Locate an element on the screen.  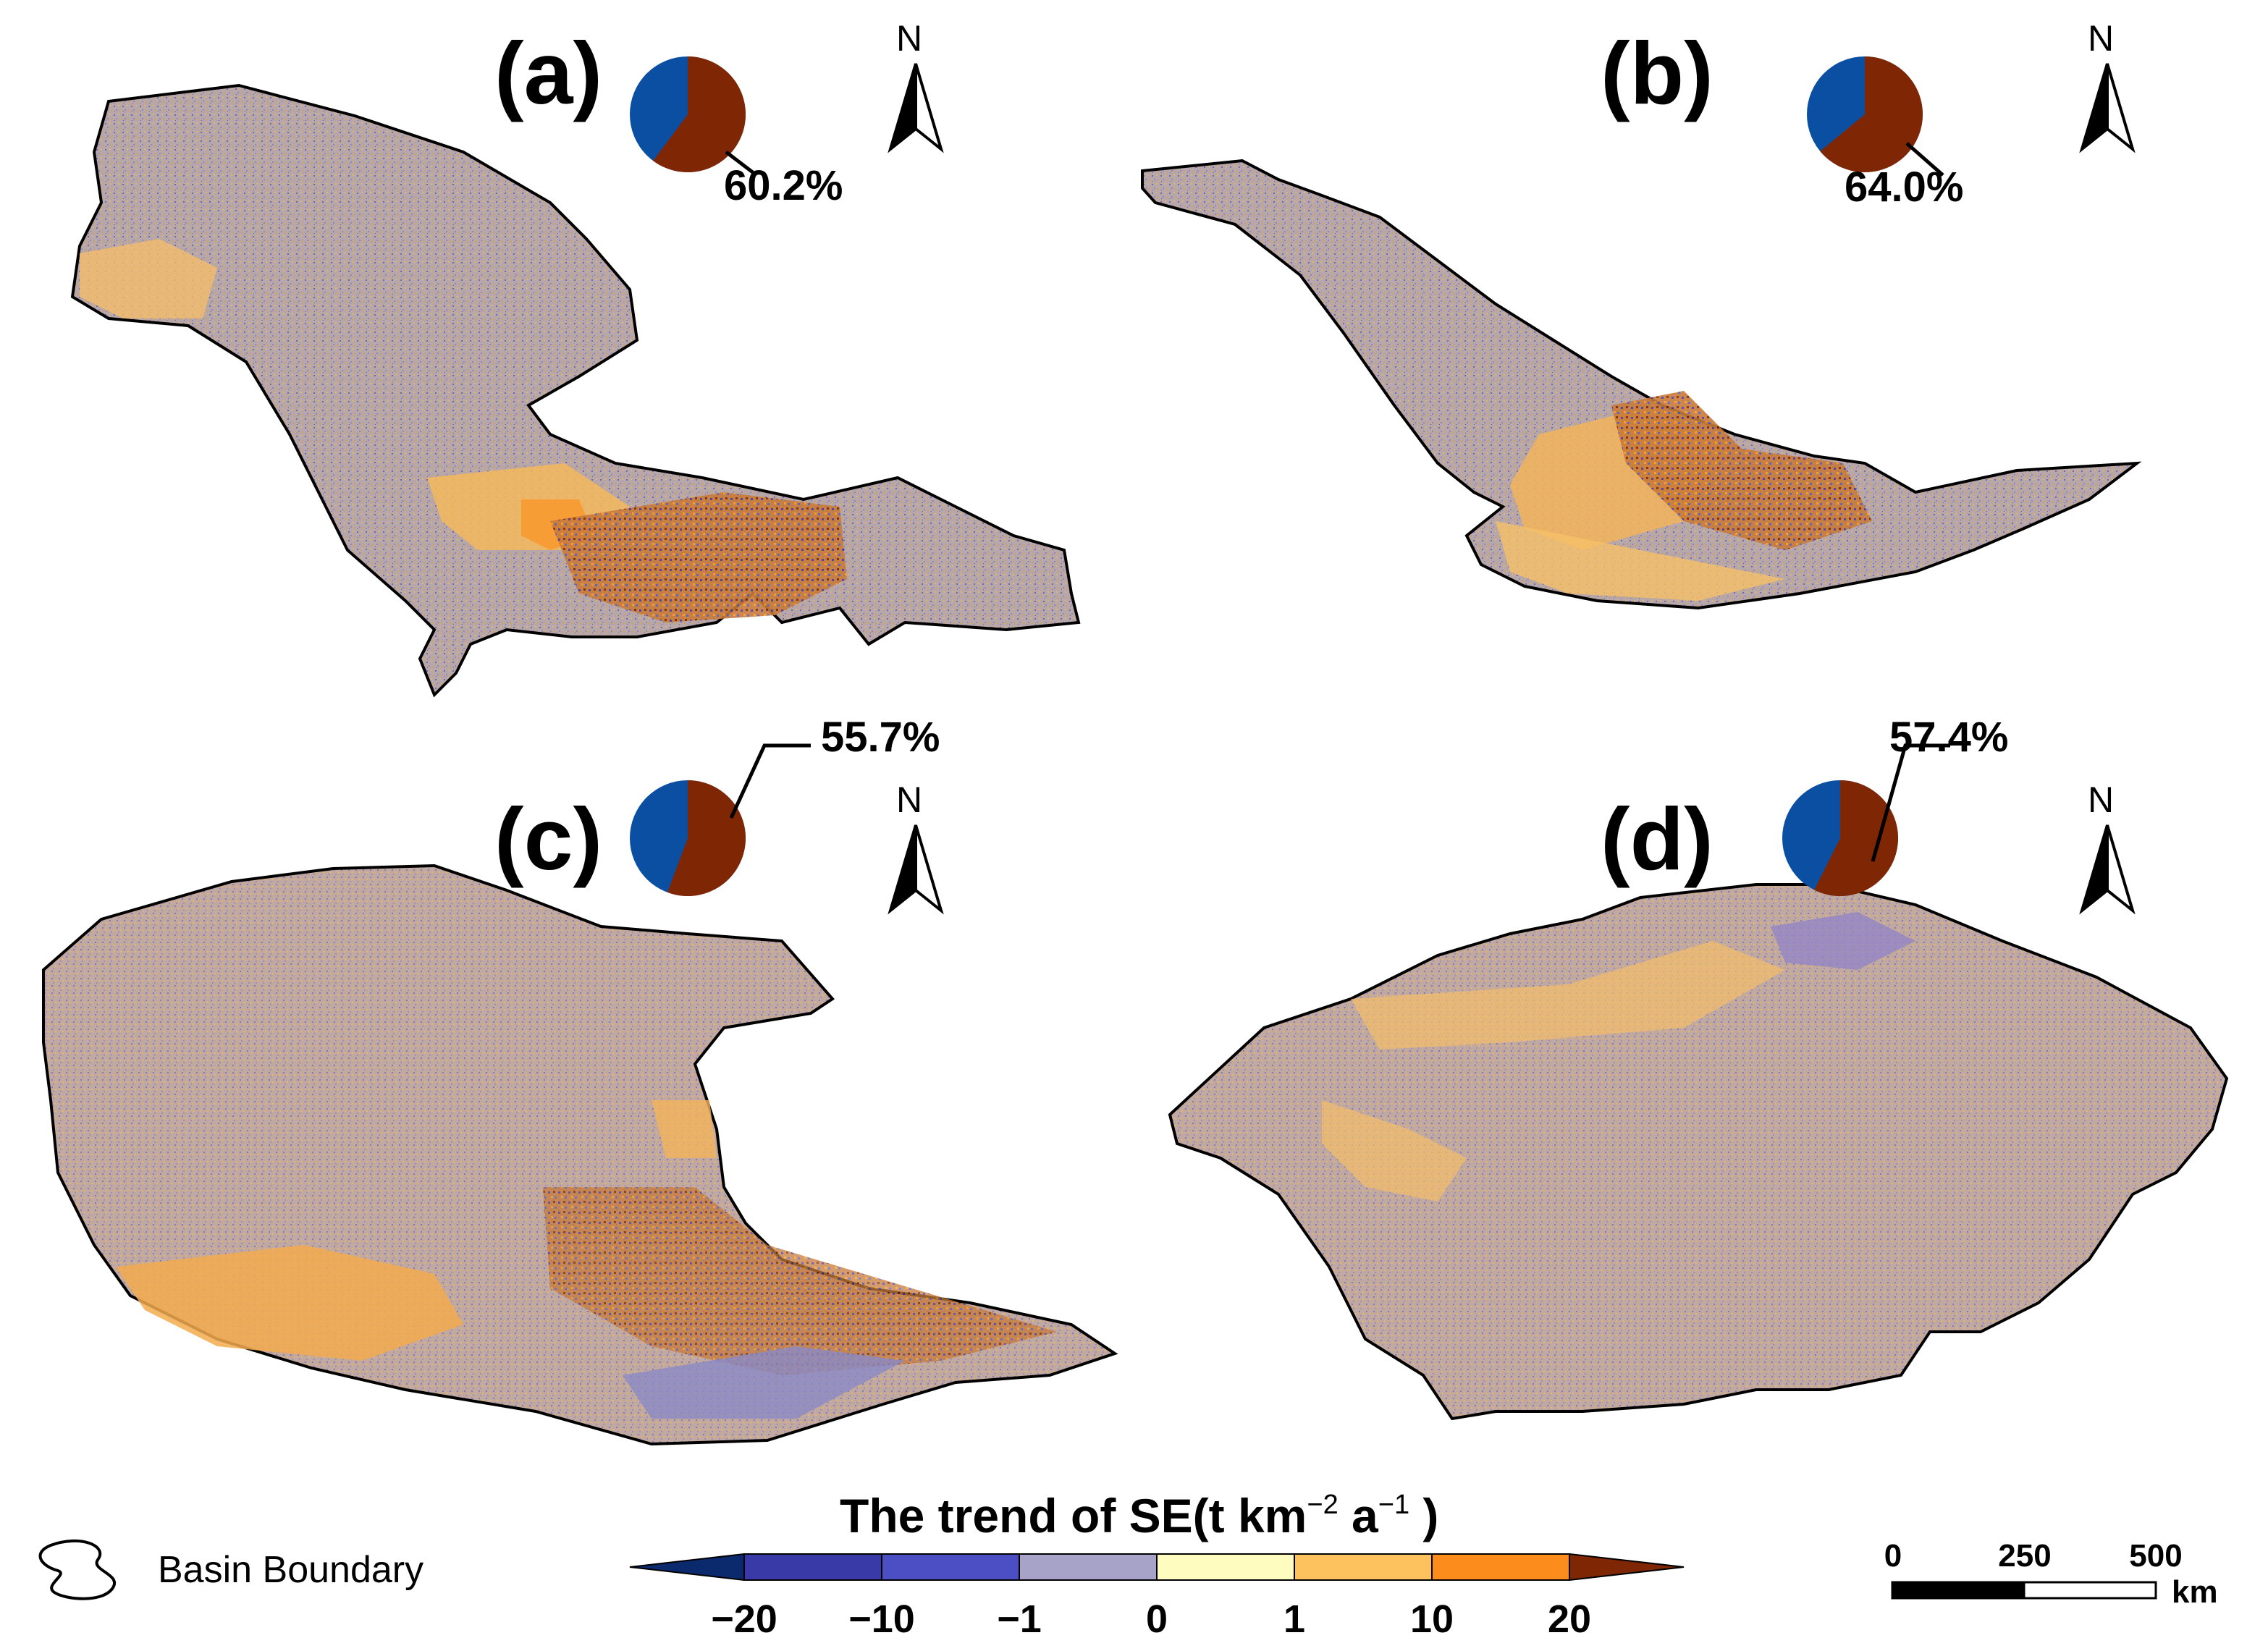
pie-chart-a is located at coordinates (694, 117).